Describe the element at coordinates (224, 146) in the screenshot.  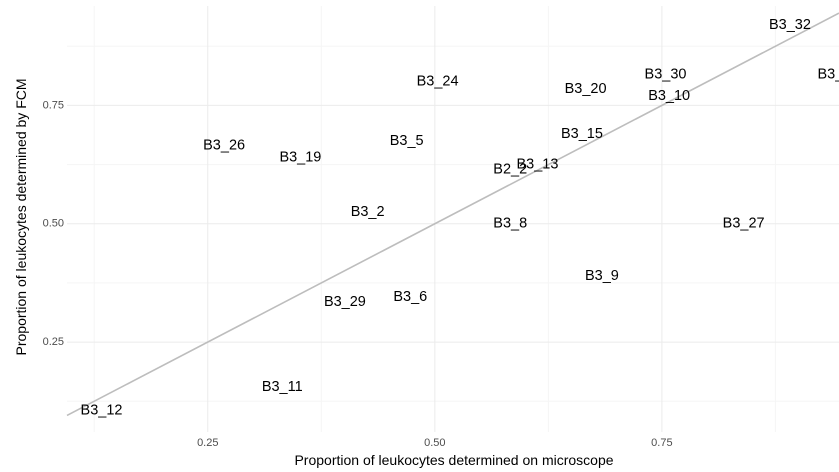
I see `point-label-b3-26: B3_26` at that location.